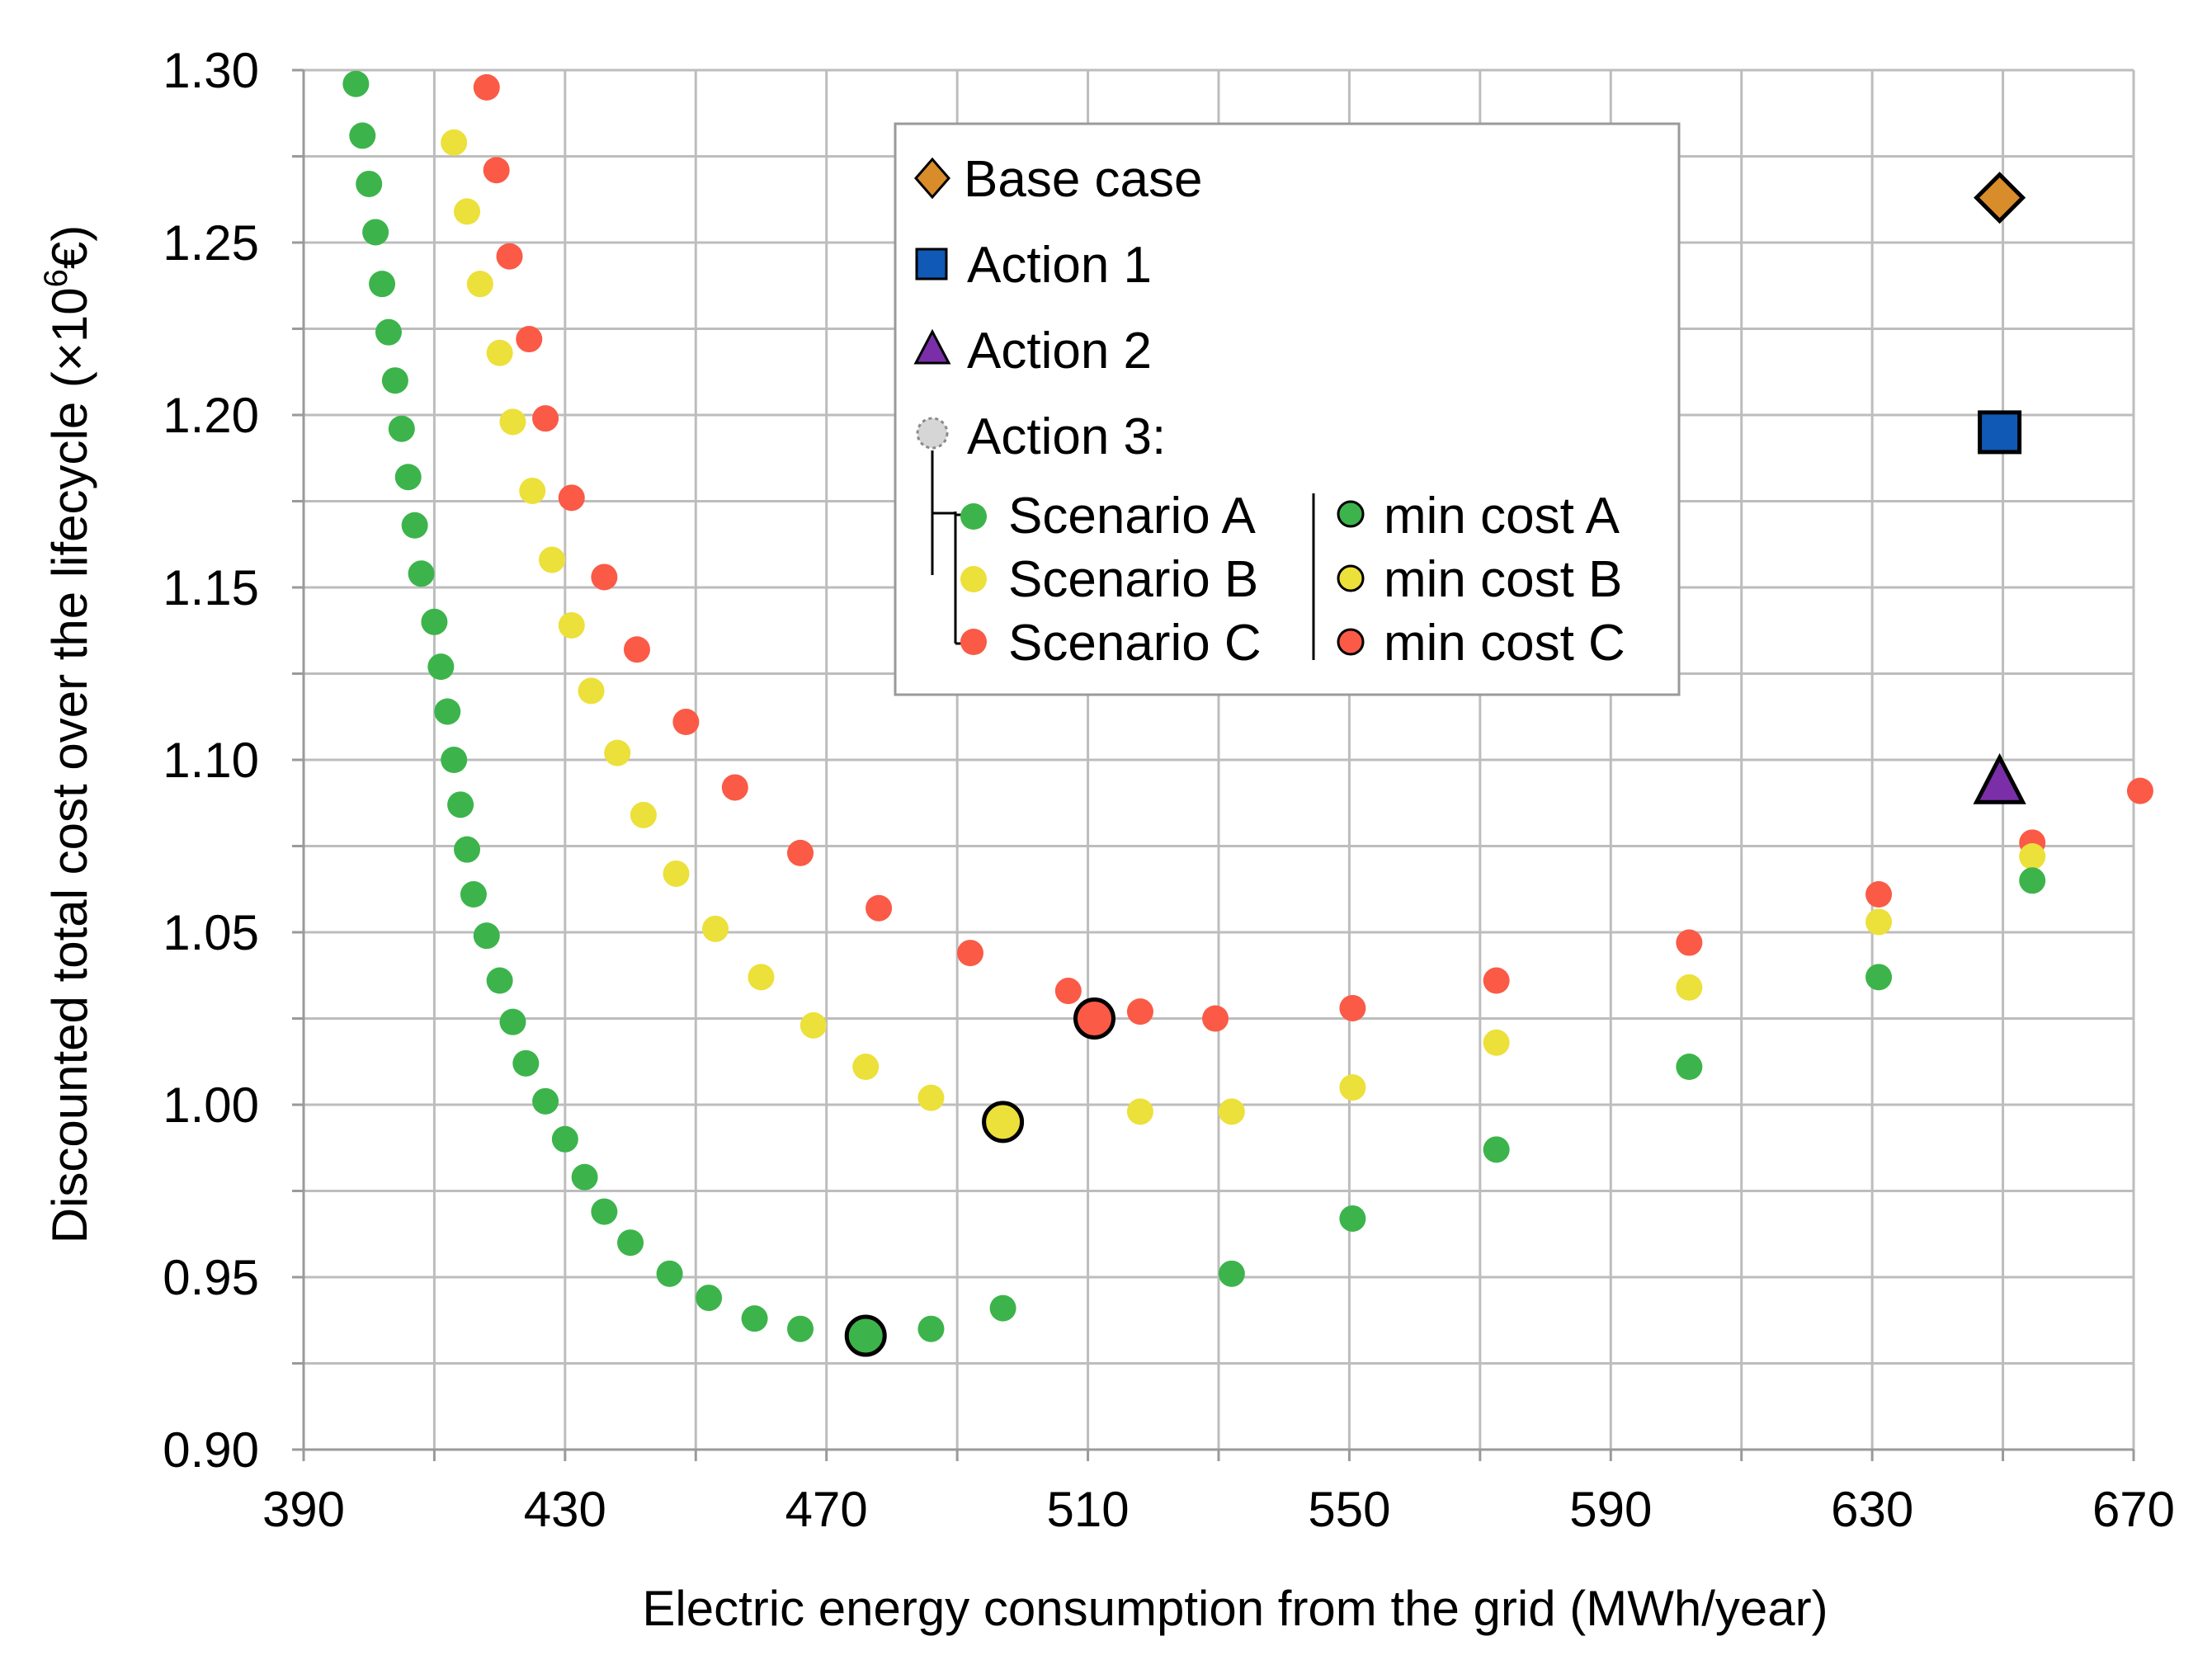  I want to click on legend-diamond-marker, so click(932, 178).